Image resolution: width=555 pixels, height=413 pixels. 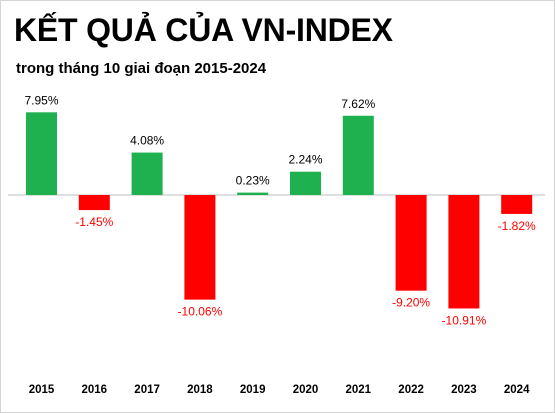 What do you see at coordinates (411, 243) in the screenshot?
I see `bar-2022` at bounding box center [411, 243].